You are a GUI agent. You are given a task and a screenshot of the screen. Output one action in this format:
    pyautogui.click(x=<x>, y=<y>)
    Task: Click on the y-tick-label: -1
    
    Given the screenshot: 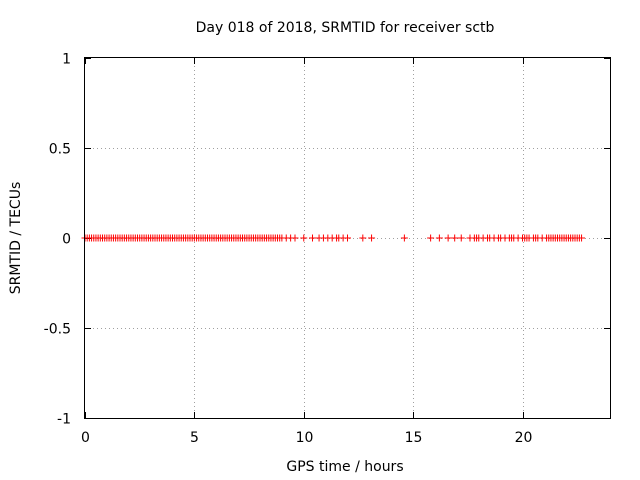 What is the action you would take?
    pyautogui.click(x=64, y=420)
    